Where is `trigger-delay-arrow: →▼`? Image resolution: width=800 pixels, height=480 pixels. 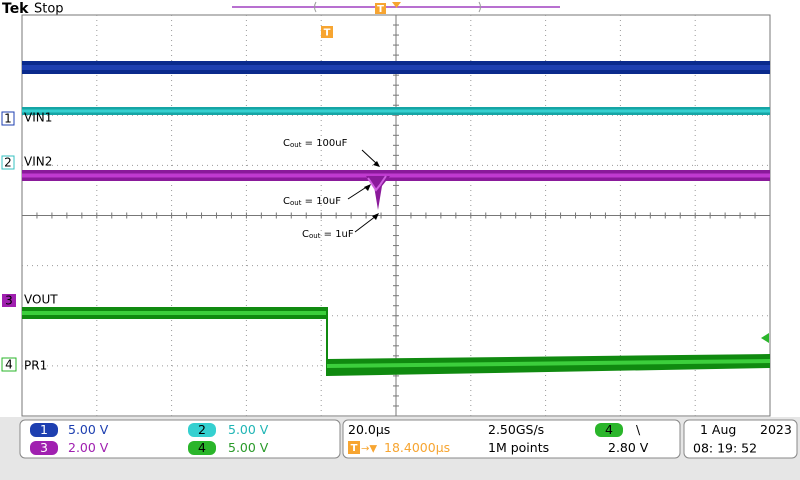
trigger-delay-arrow: →▼ is located at coordinates (369, 449).